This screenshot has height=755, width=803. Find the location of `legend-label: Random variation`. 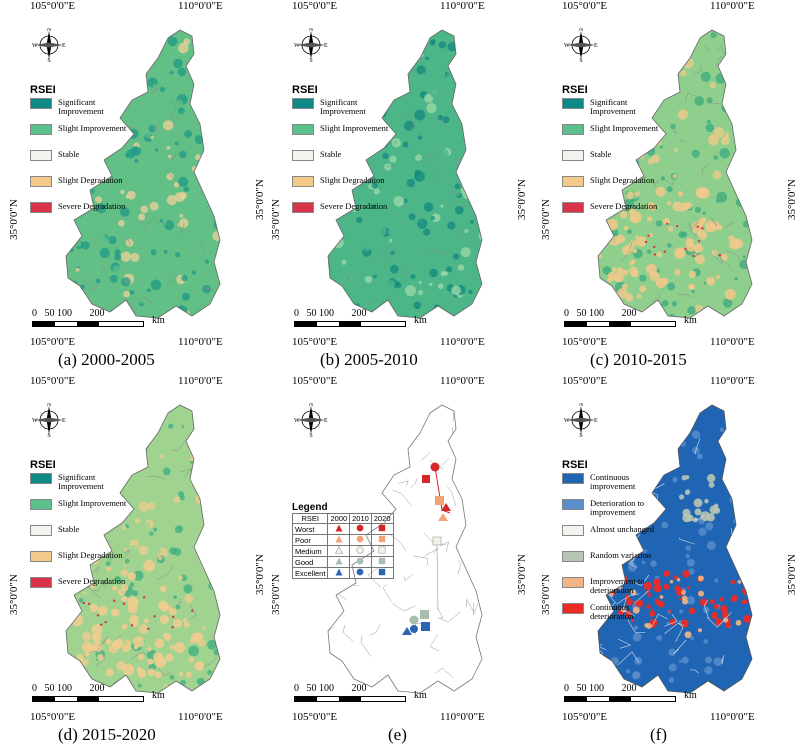

legend-label: Random variation is located at coordinates (621, 555).